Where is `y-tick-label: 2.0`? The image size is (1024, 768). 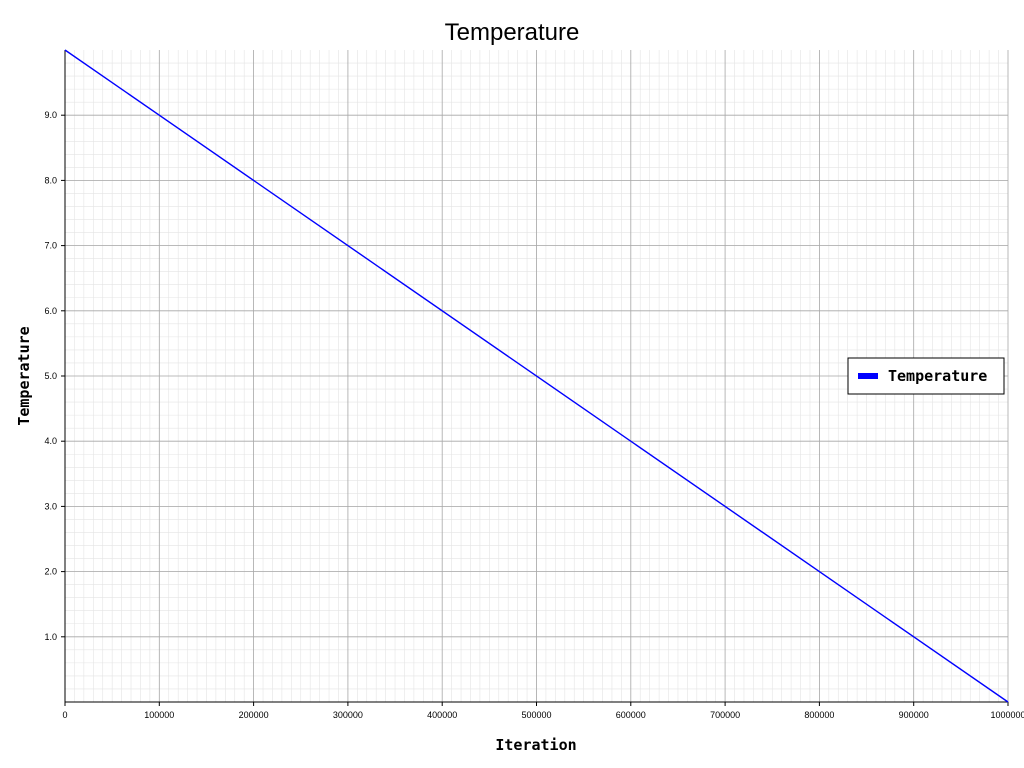 y-tick-label: 2.0 is located at coordinates (50, 572).